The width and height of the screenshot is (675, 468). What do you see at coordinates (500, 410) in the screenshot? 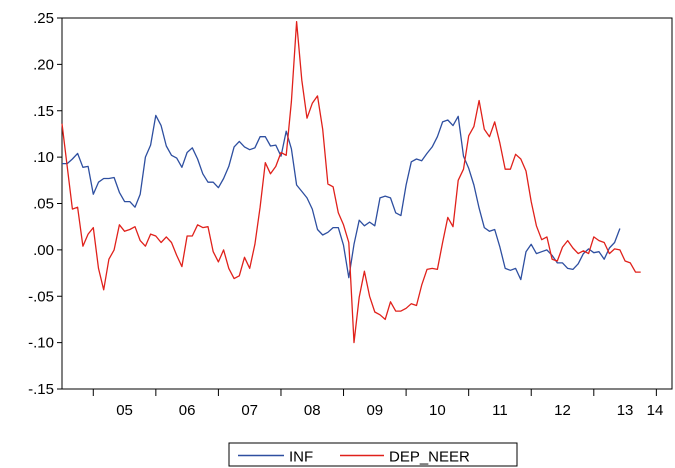
I see `x-tick-label: 11` at bounding box center [500, 410].